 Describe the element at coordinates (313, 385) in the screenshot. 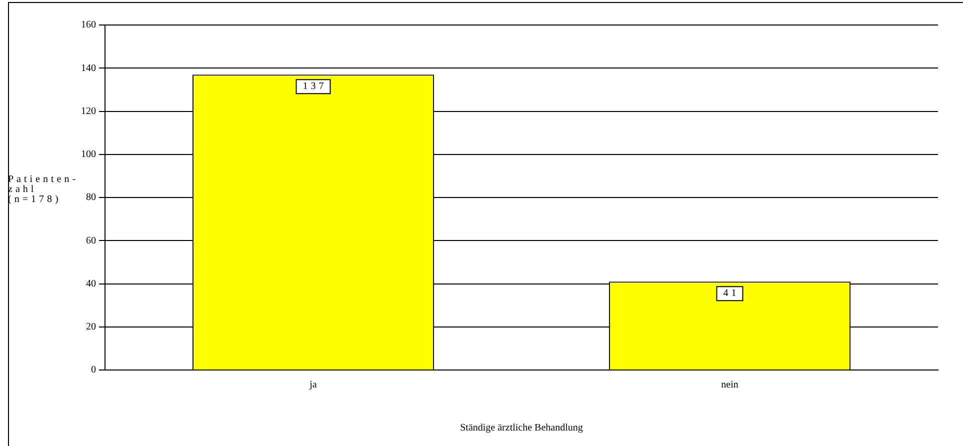

I see `x-tick-label: ja` at that location.